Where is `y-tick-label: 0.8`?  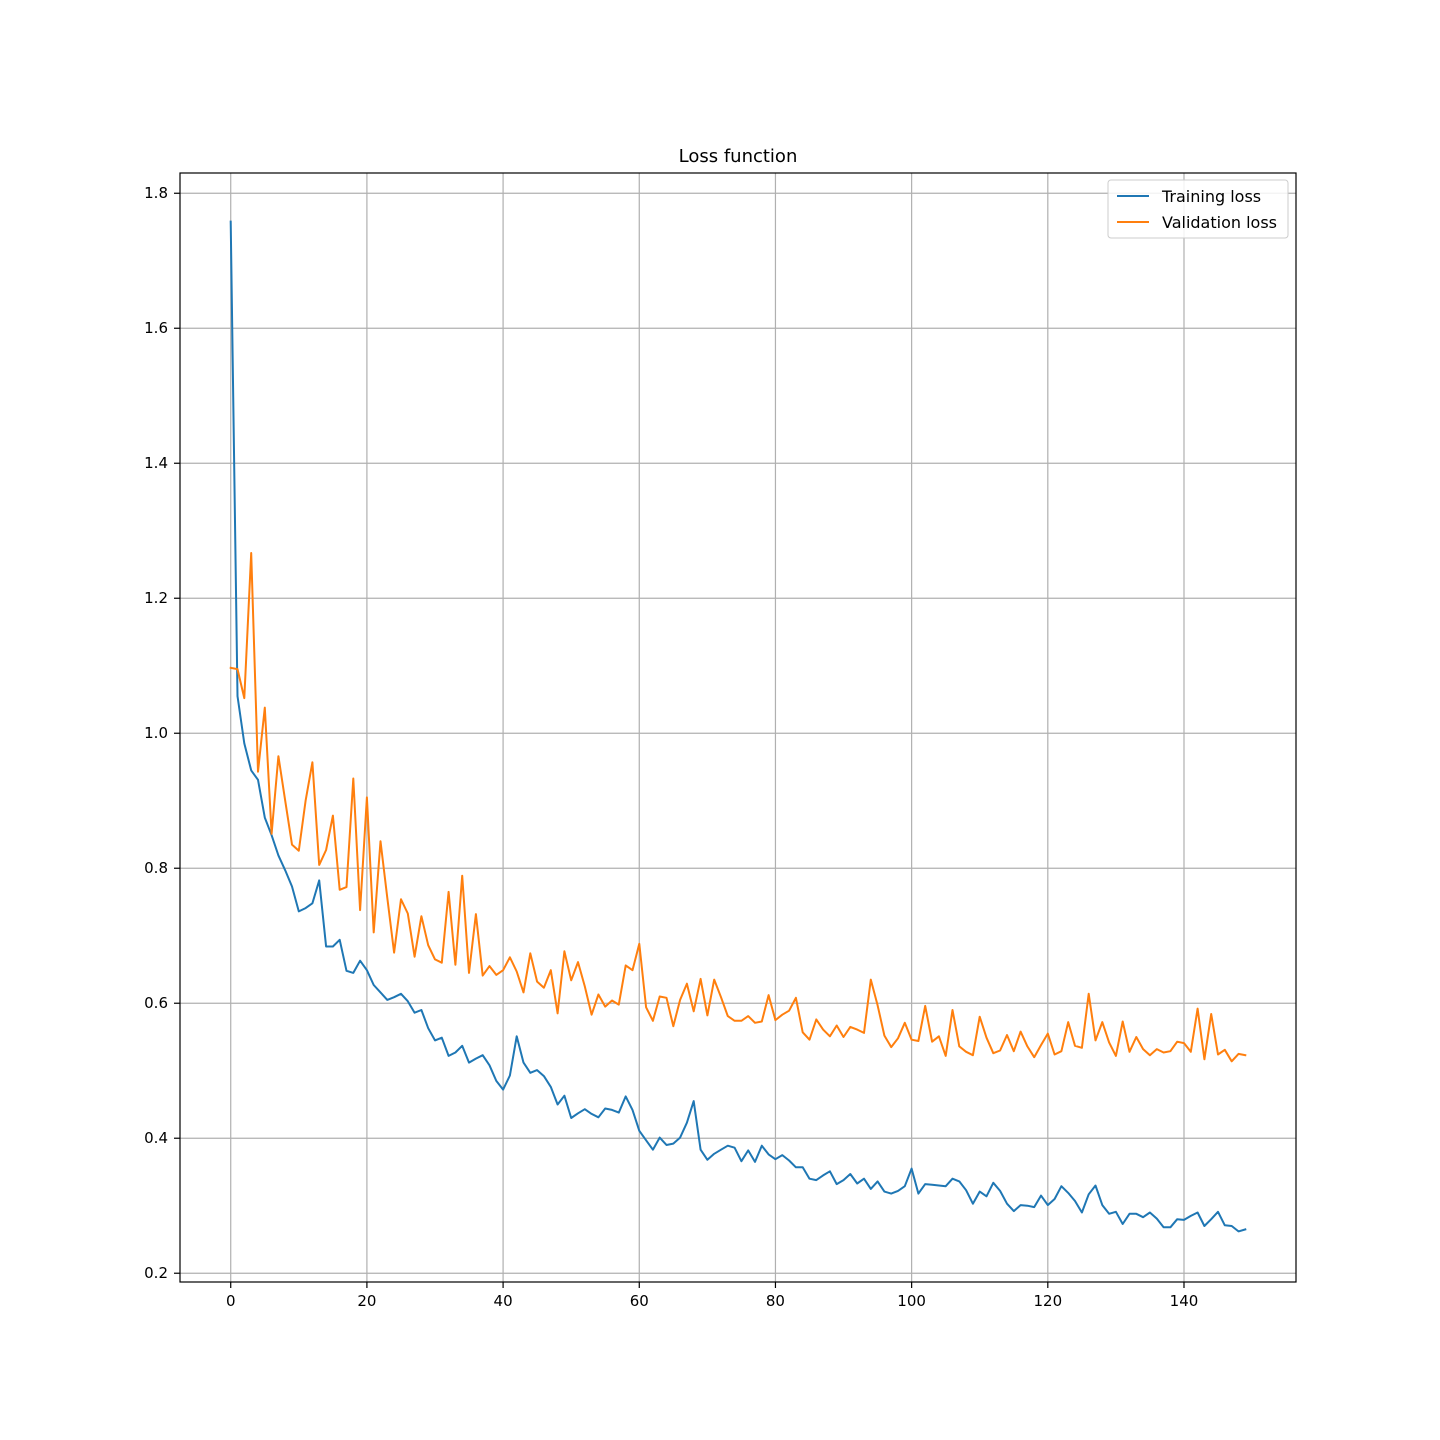
y-tick-label: 0.8 is located at coordinates (156, 868).